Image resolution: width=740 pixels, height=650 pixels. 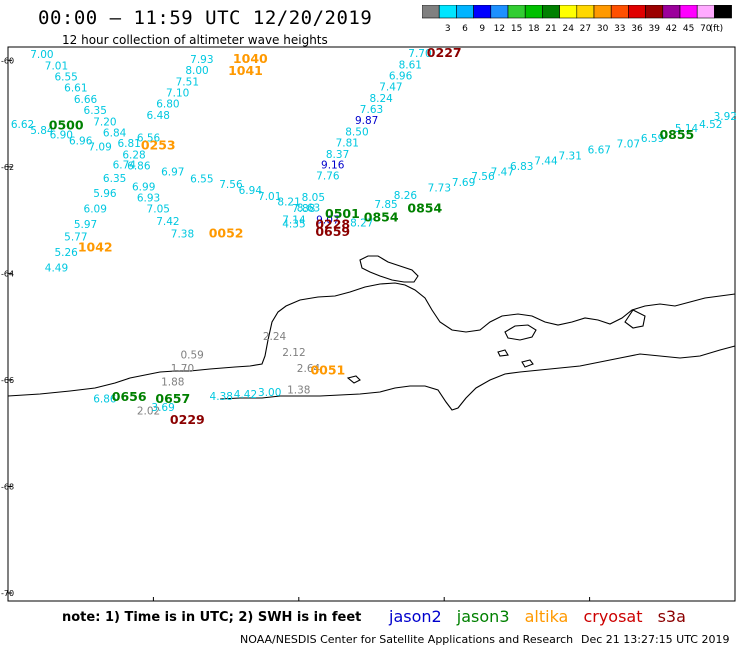 I want to click on wave-height-label: 4.52, so click(x=710, y=125).